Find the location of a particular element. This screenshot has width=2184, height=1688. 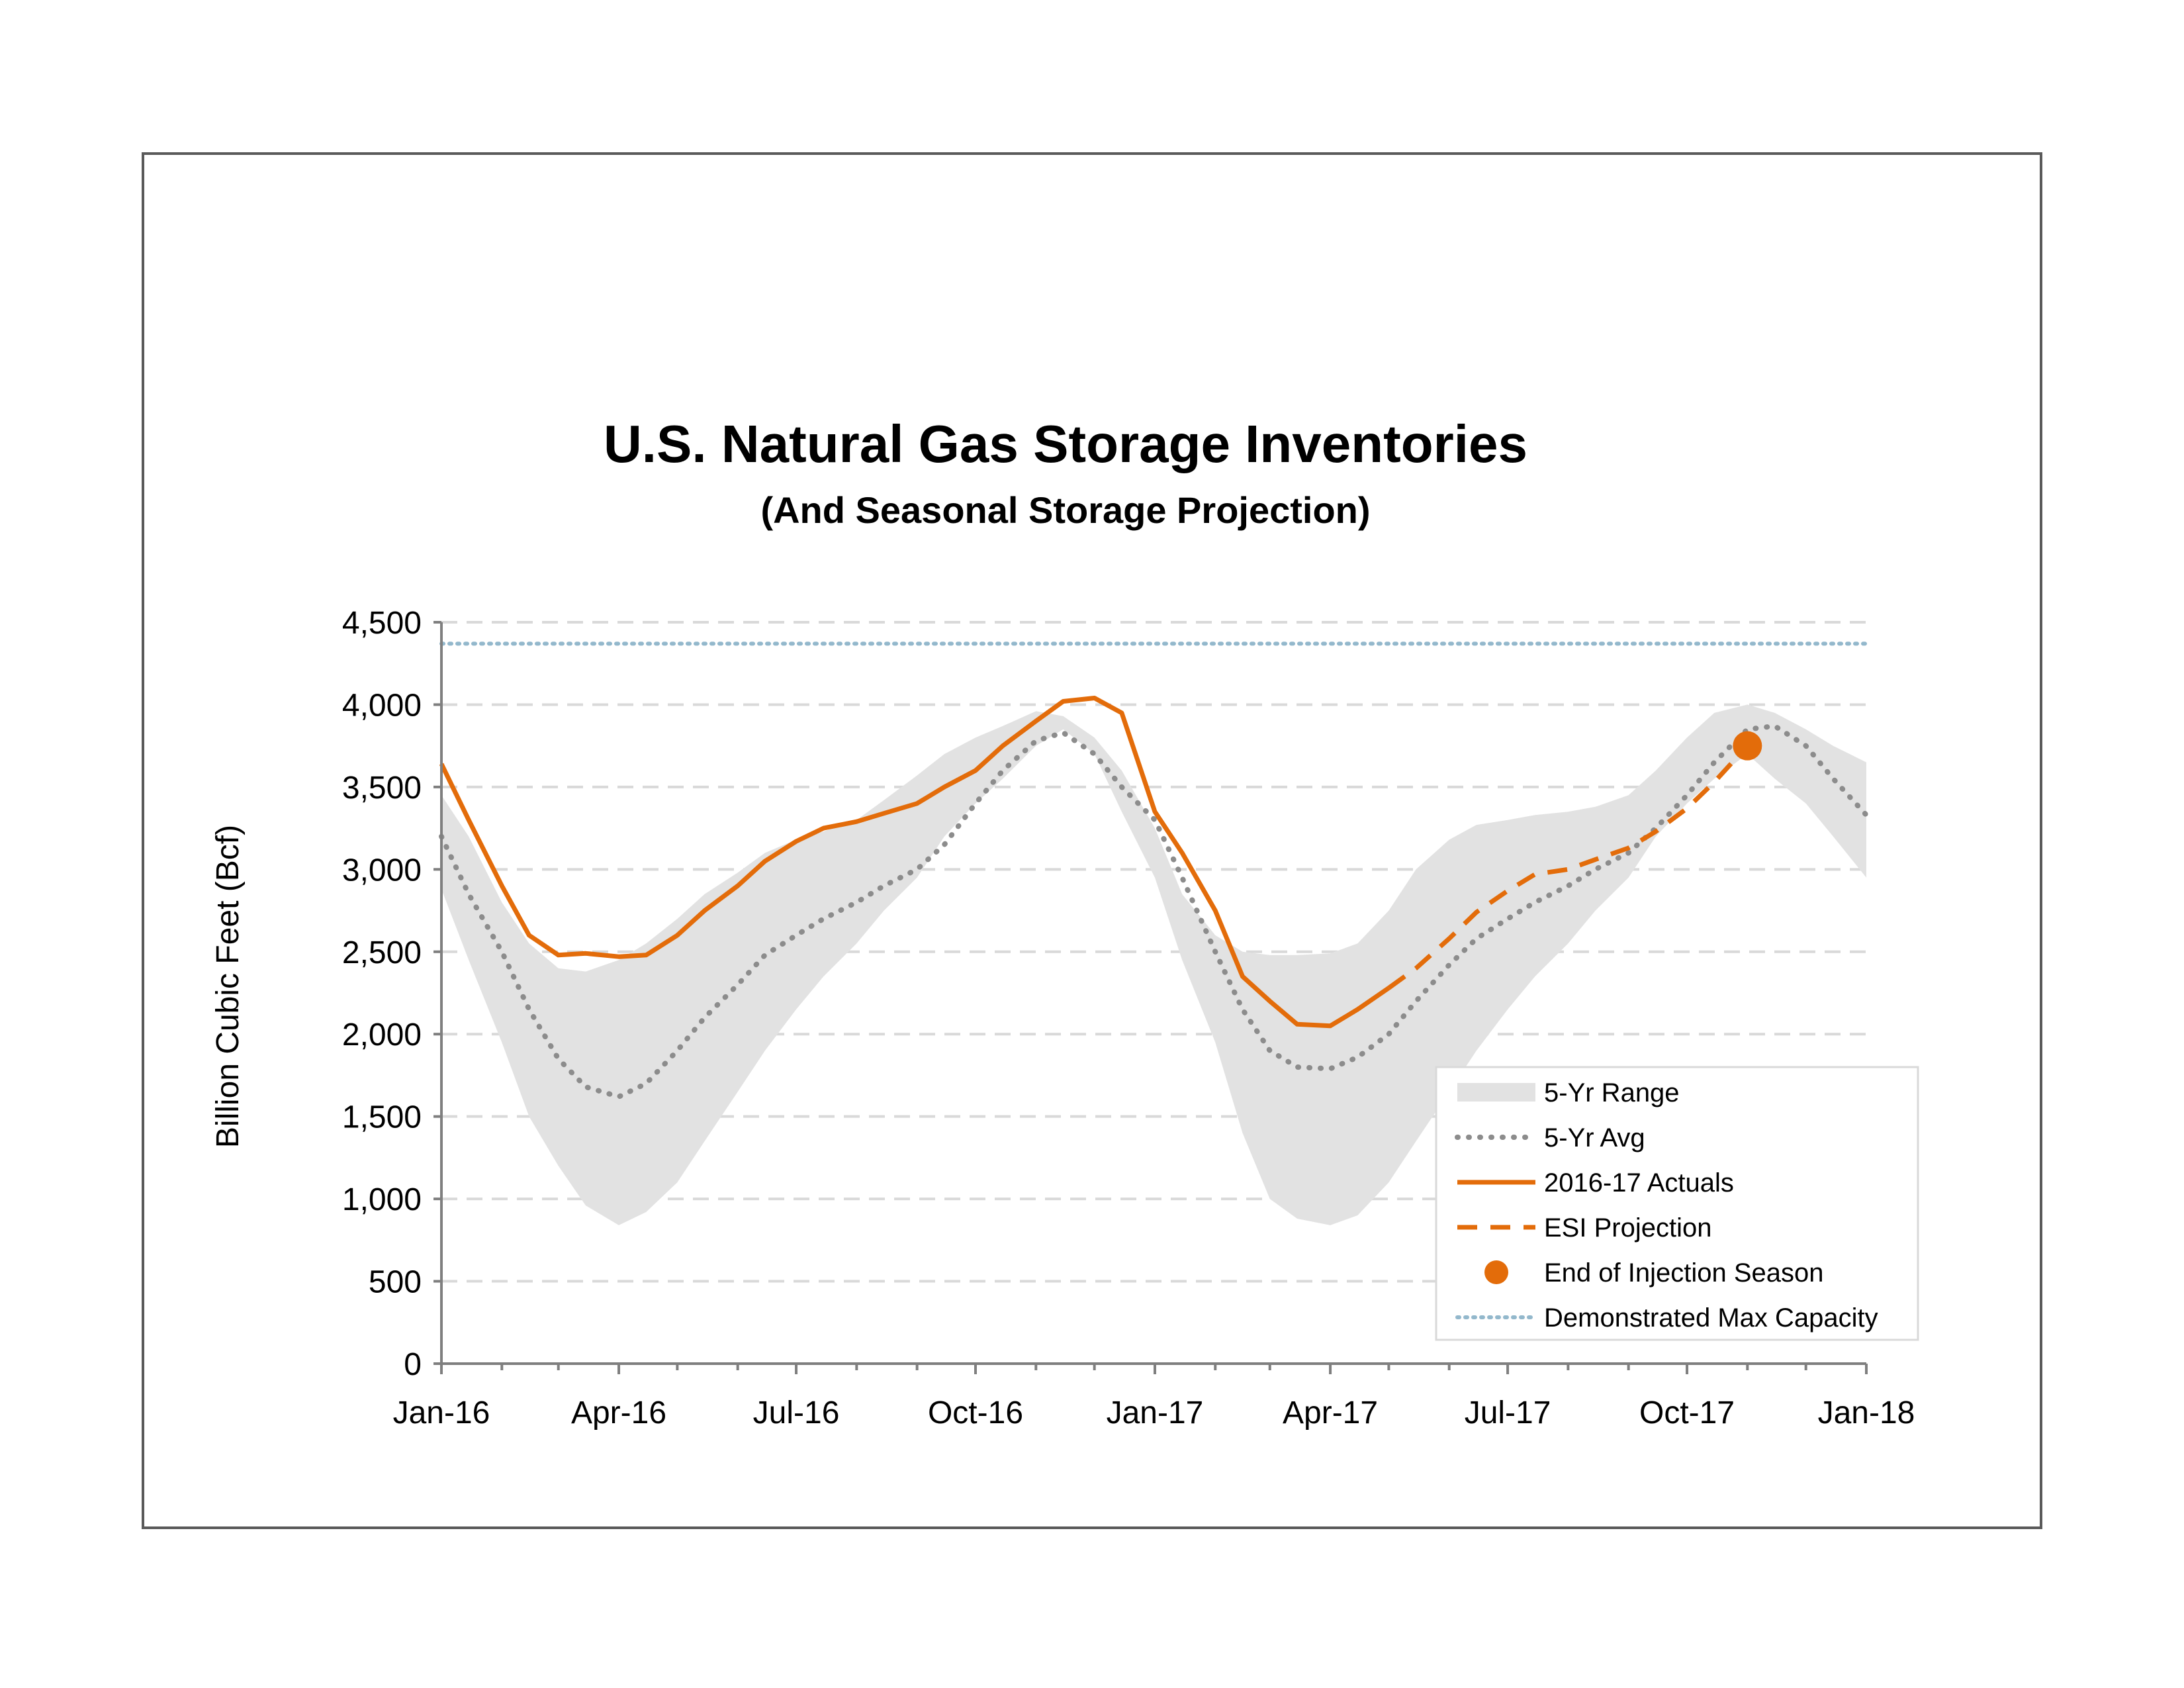

y-tick-label: 1,000 is located at coordinates (382, 1199).